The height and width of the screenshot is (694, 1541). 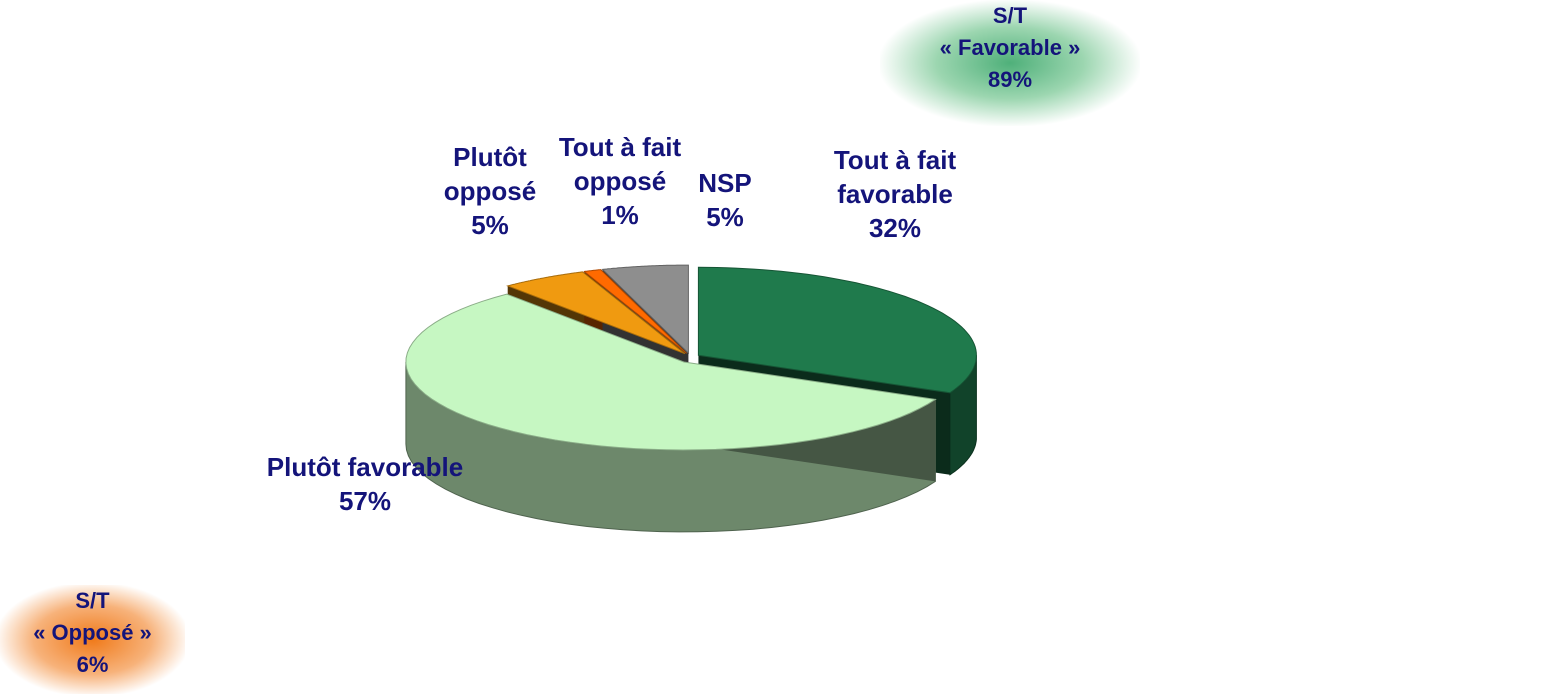 I want to click on value-label: 32%, so click(x=895, y=228).